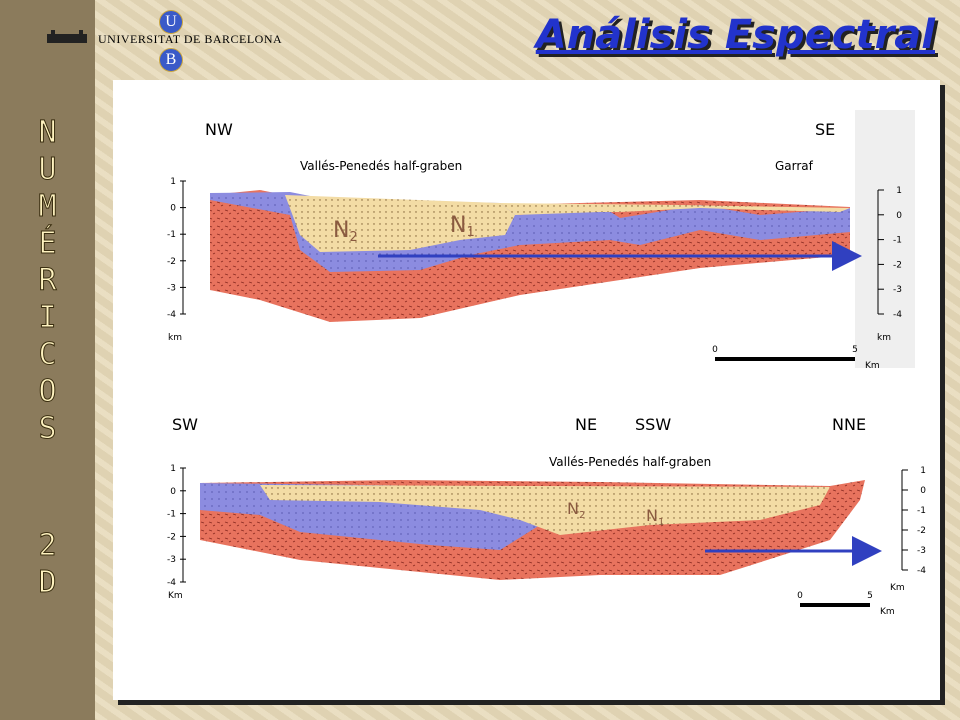  I want to click on sidebar-letter: O, so click(47, 392).